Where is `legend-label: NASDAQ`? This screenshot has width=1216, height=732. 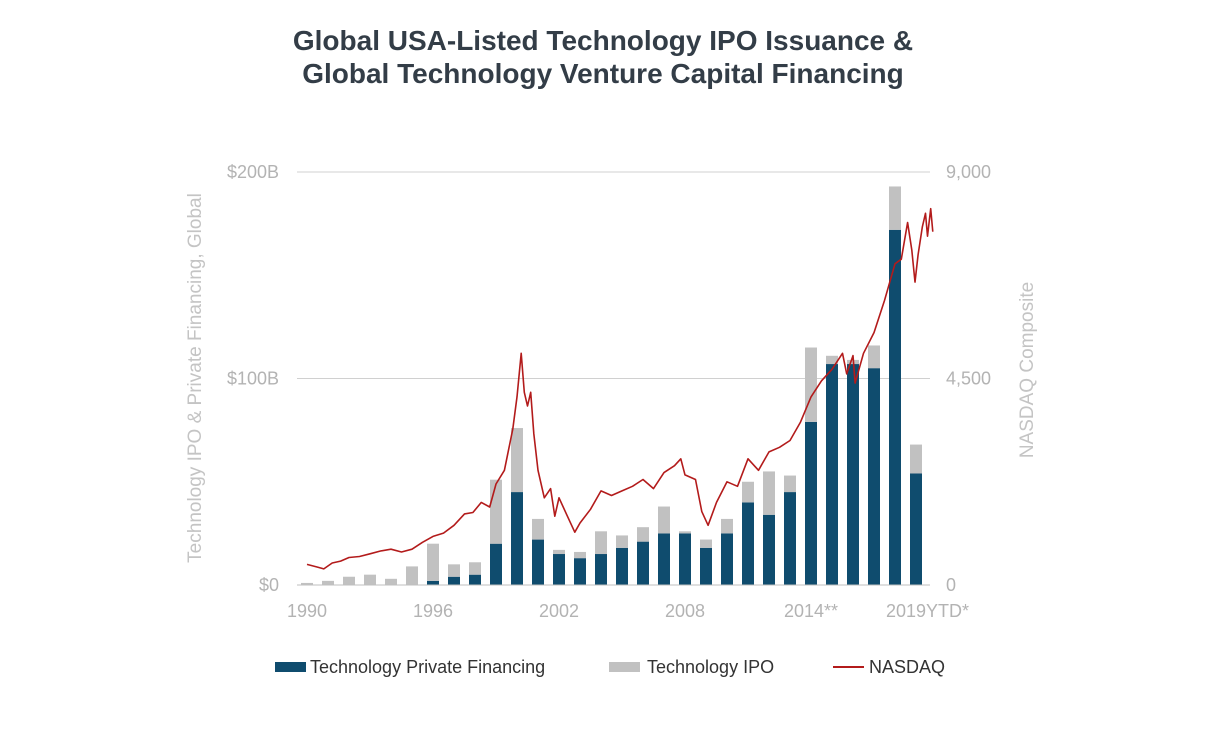
legend-label: NASDAQ is located at coordinates (907, 667).